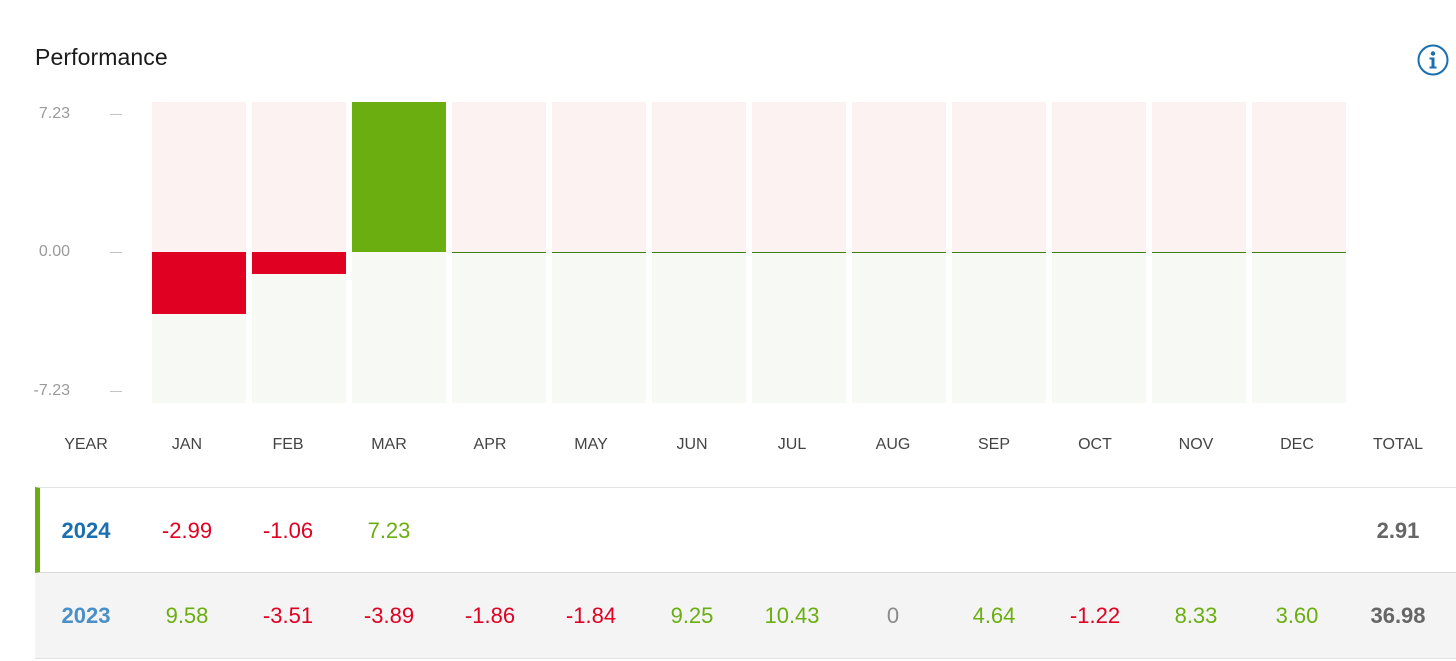 The height and width of the screenshot is (661, 1456). What do you see at coordinates (1297, 531) in the screenshot?
I see `value-cell-dec` at bounding box center [1297, 531].